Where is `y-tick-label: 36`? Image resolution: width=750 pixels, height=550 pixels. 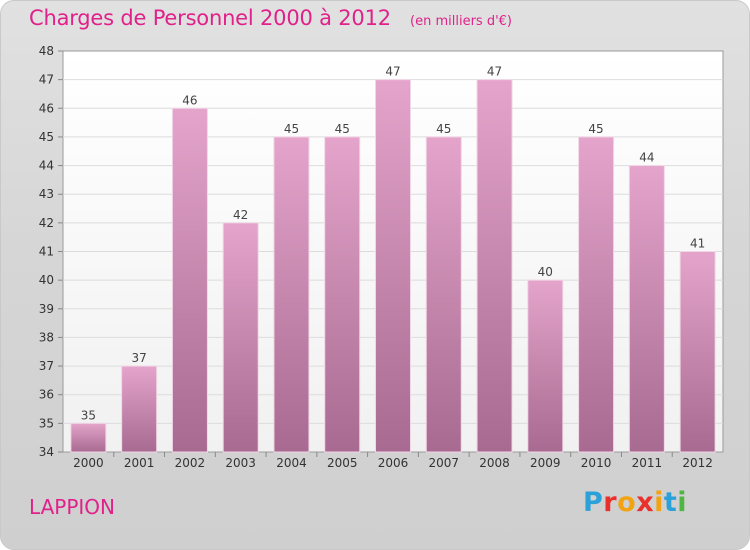
y-tick-label: 36 is located at coordinates (46, 395).